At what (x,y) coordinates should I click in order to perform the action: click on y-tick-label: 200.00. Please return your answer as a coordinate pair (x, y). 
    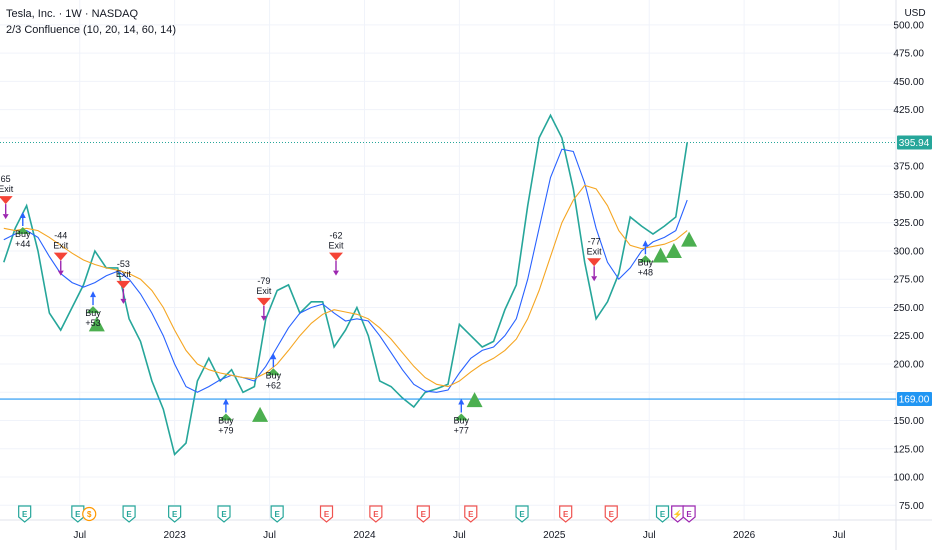
    Looking at the image, I should click on (908, 365).